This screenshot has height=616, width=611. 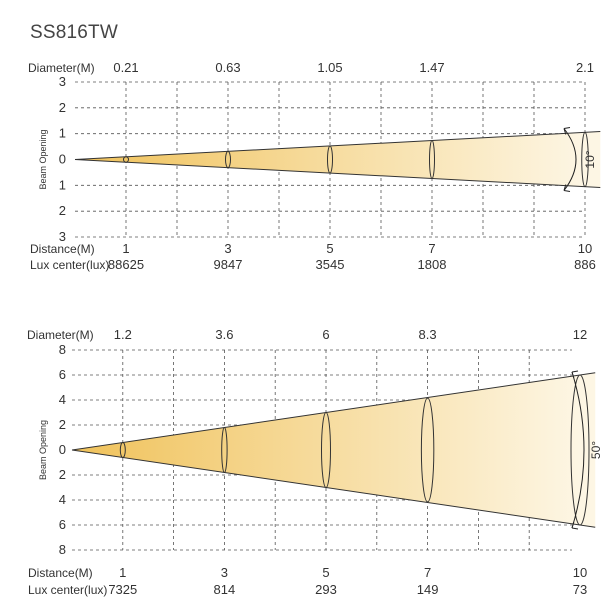 I want to click on chart1-distance-value: 5, so click(x=329, y=248).